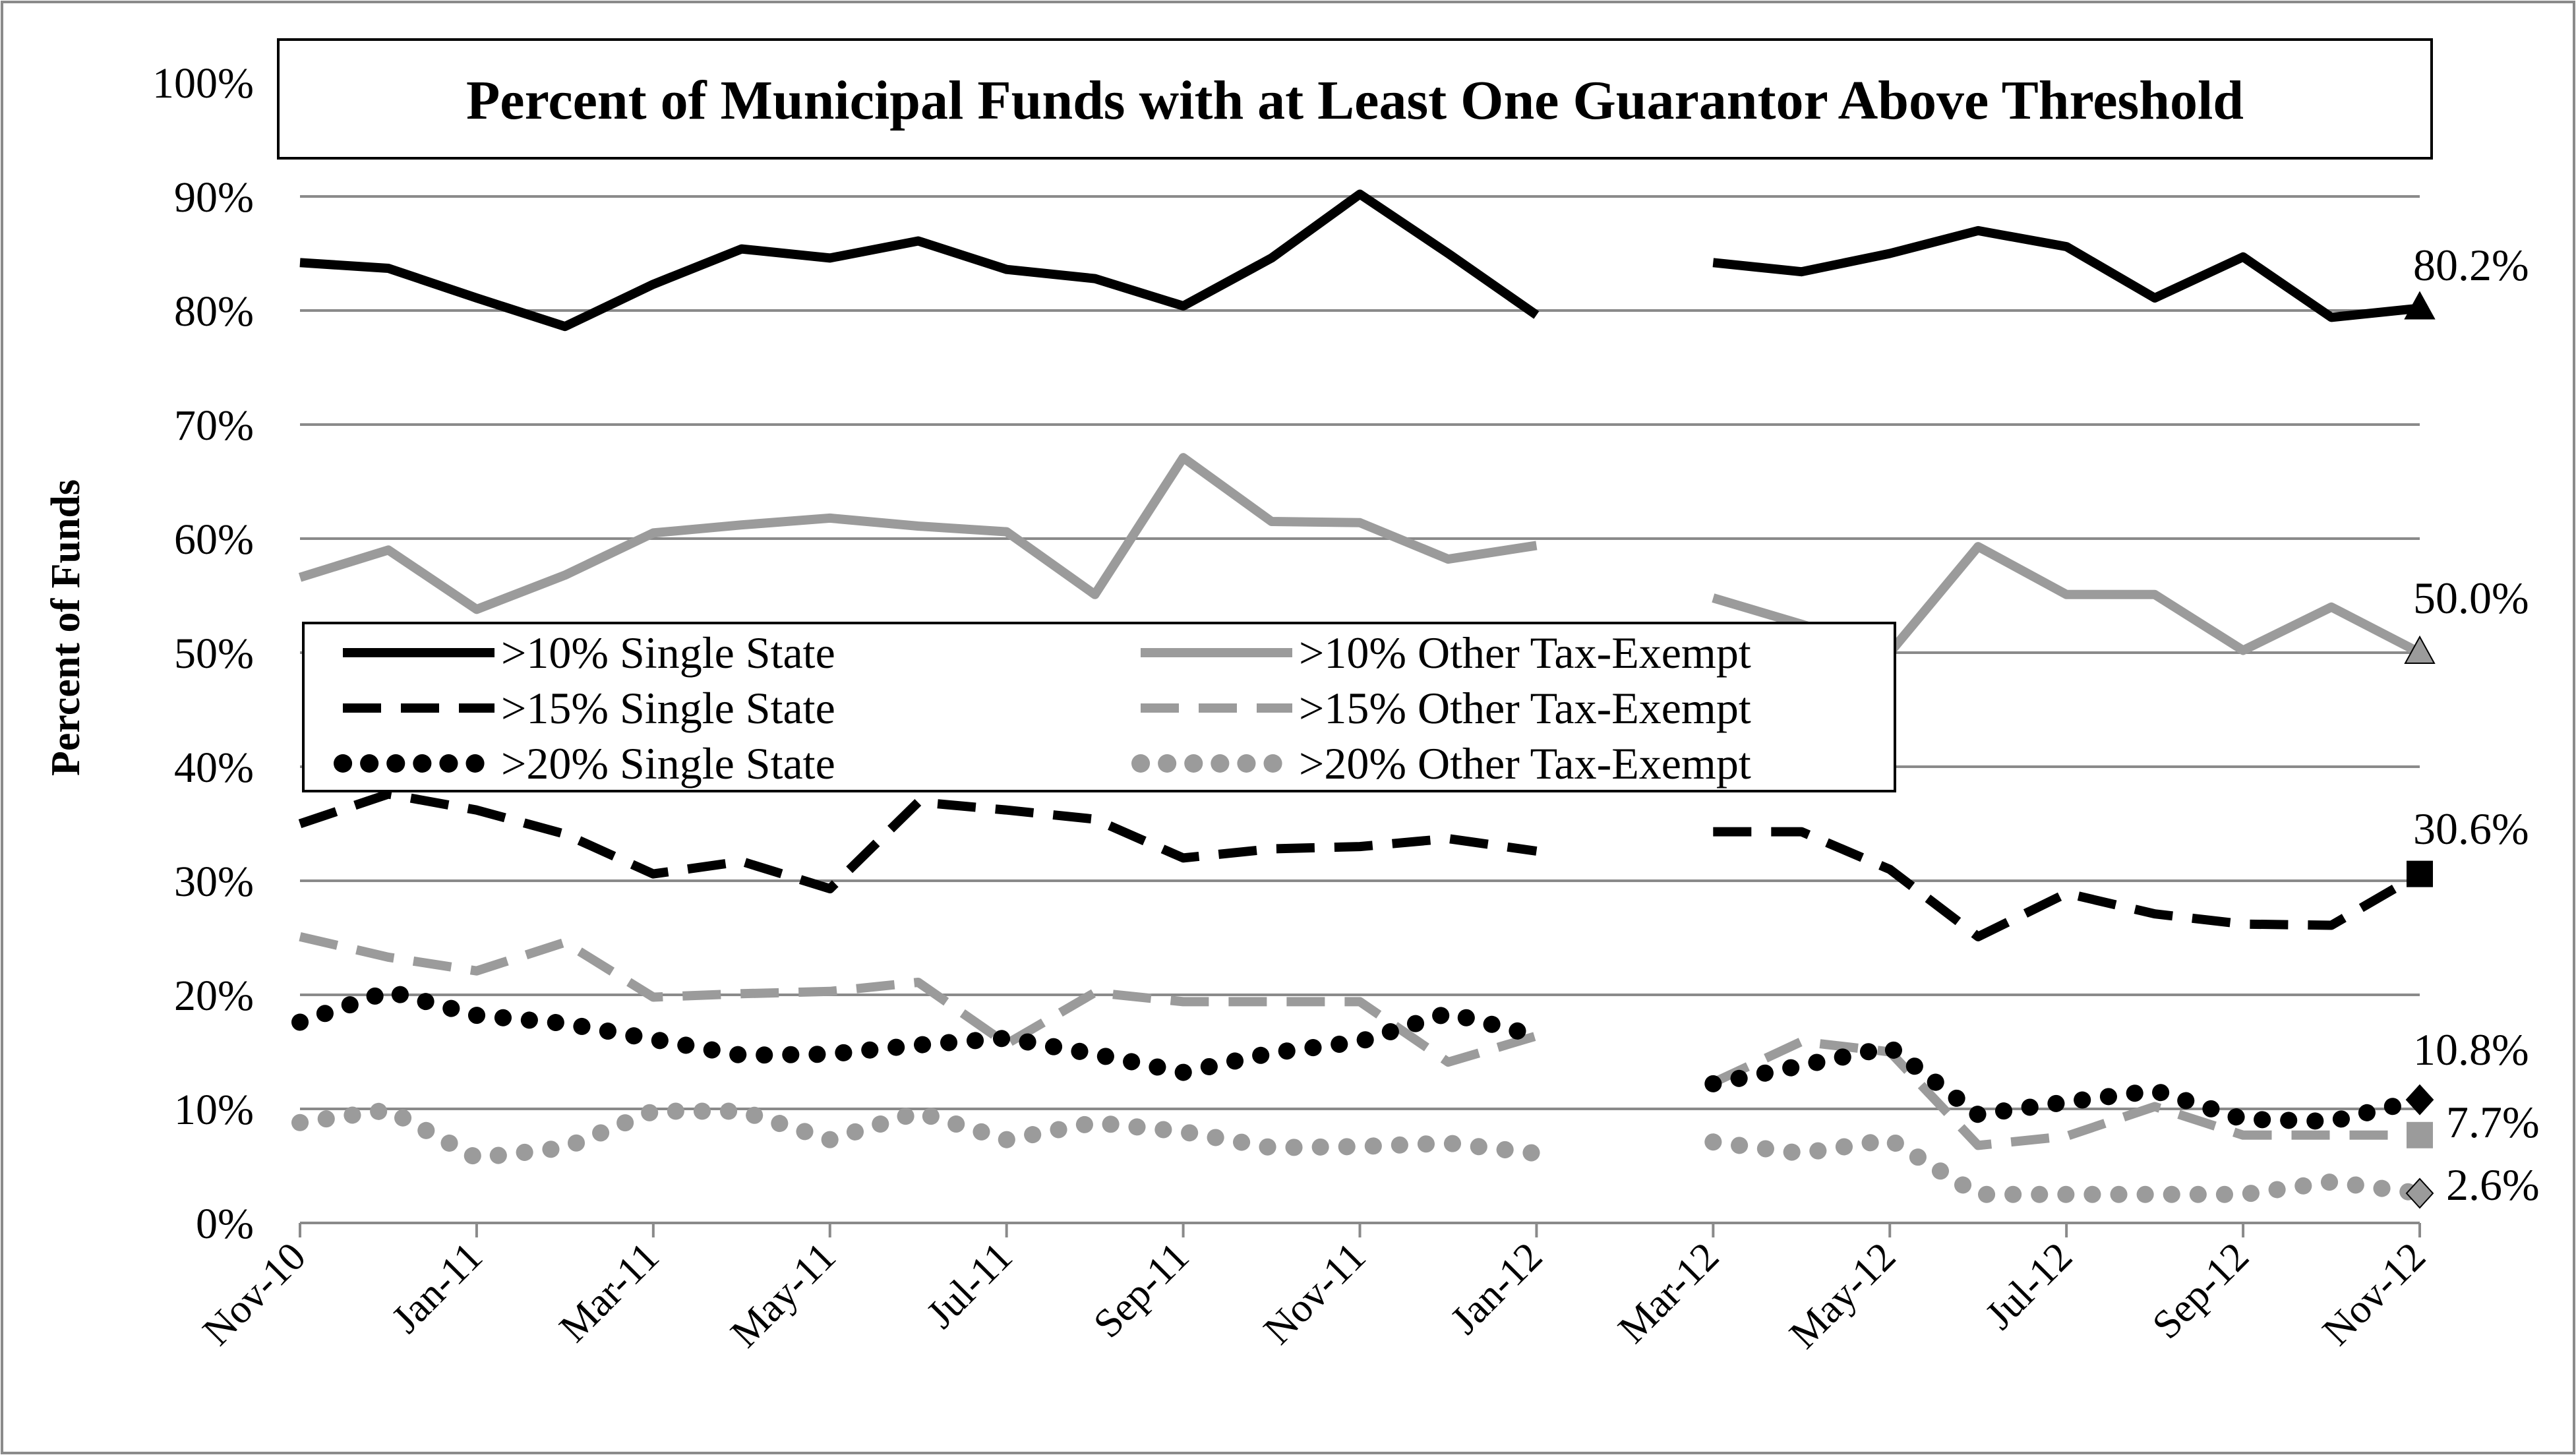  What do you see at coordinates (2471, 598) in the screenshot?
I see `end-label: 50.0%` at bounding box center [2471, 598].